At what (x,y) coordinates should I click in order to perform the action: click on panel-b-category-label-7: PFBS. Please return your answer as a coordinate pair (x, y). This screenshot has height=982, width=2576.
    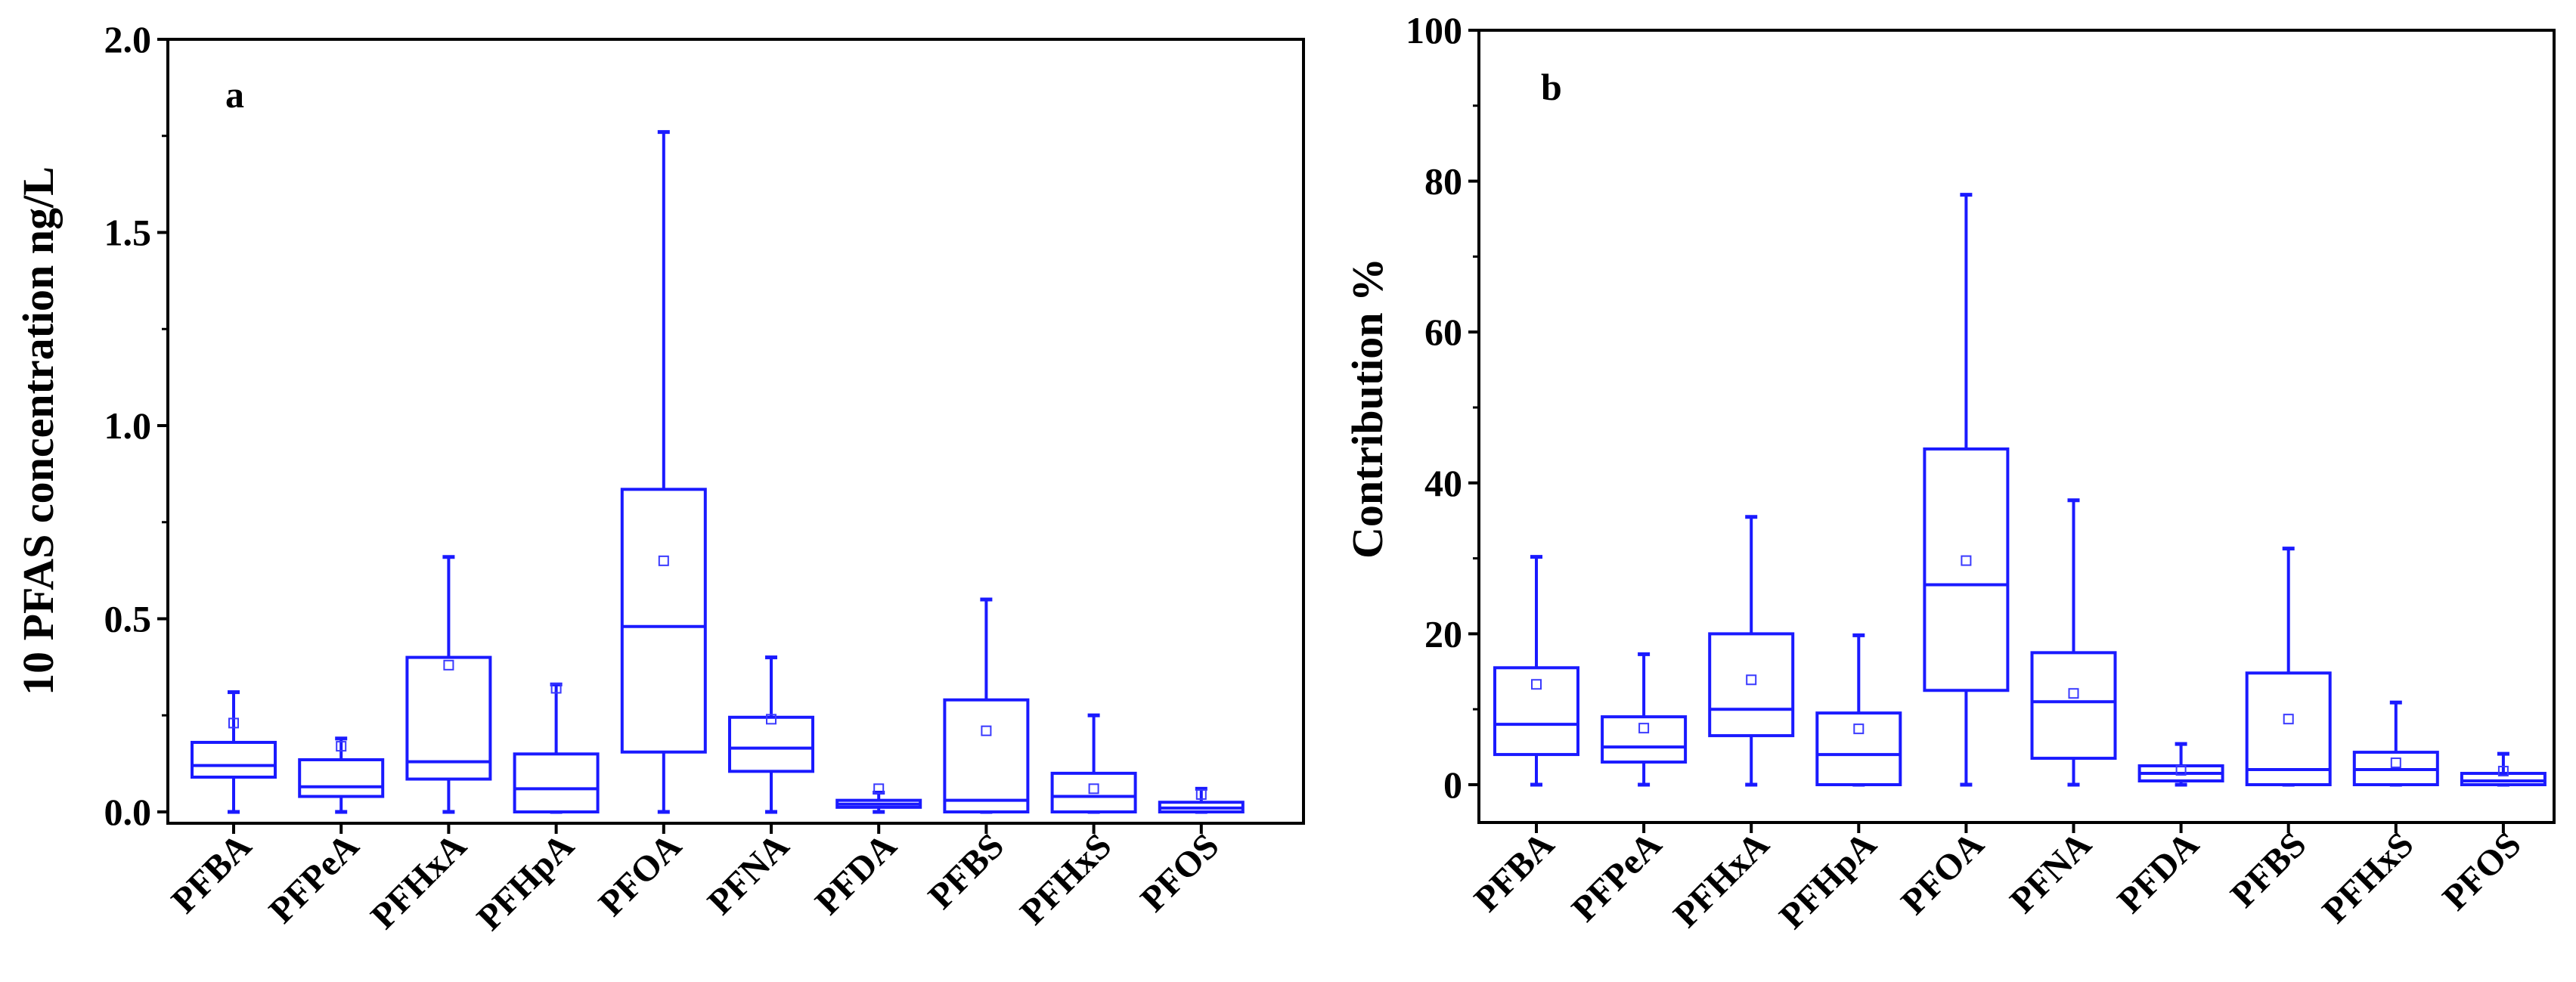
    Looking at the image, I should click on (2268, 869).